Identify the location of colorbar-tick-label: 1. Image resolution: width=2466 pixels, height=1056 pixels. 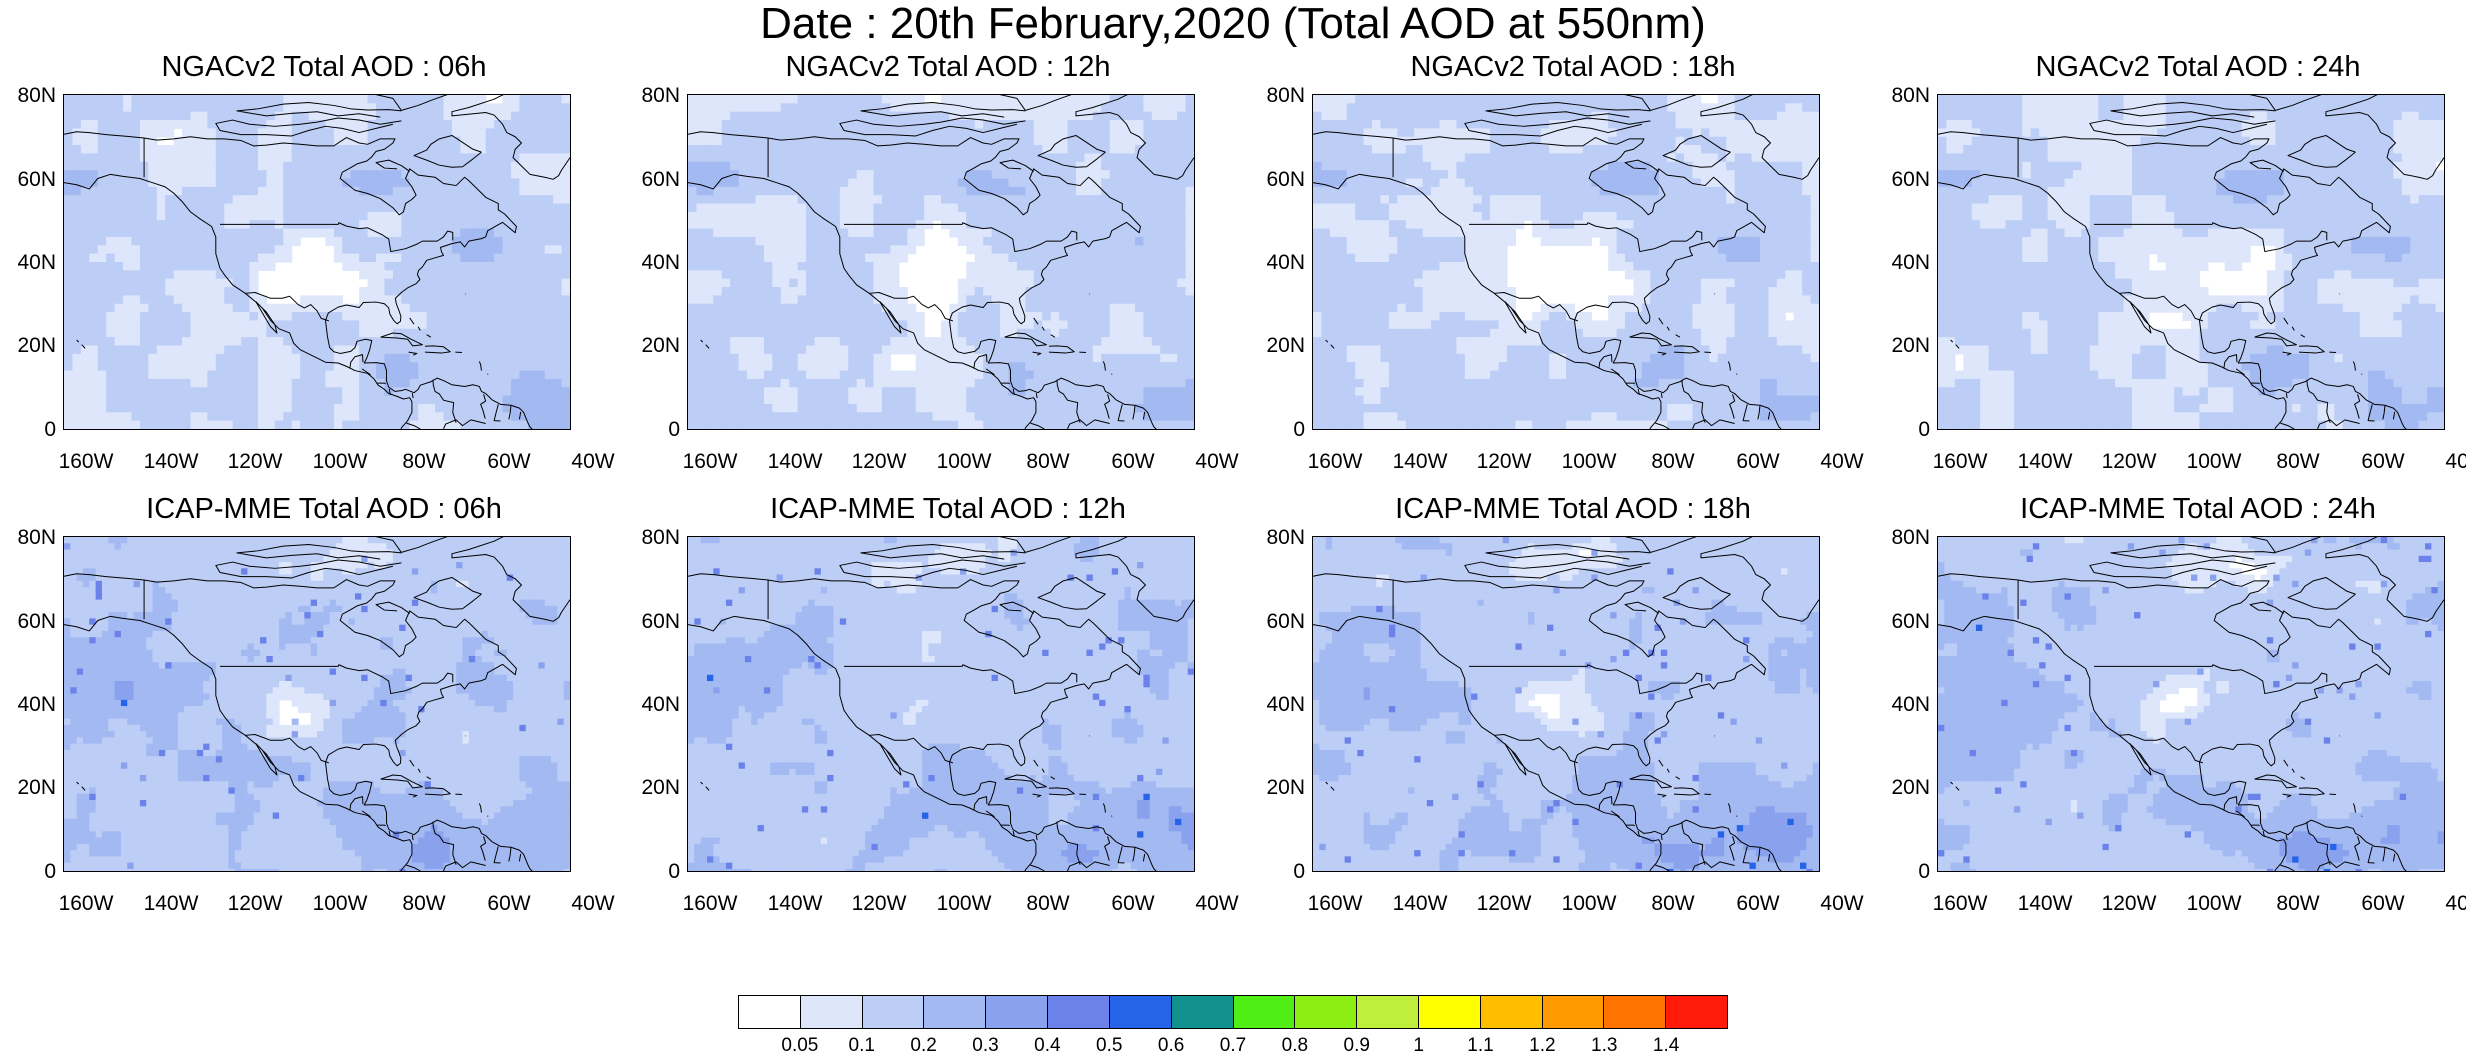
(1419, 1045).